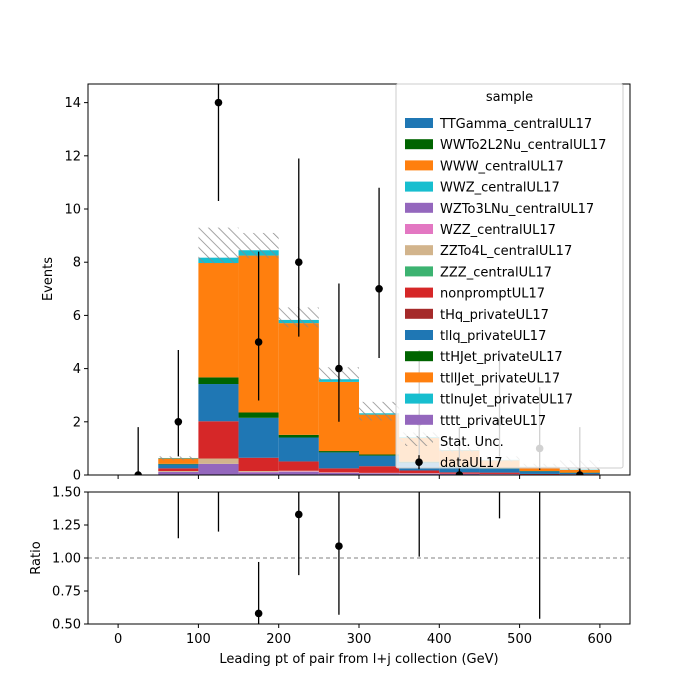 Image resolution: width=700 pixels, height=700 pixels. What do you see at coordinates (515, 124) in the screenshot?
I see `legend-label: TTGamma_centralUL17` at bounding box center [515, 124].